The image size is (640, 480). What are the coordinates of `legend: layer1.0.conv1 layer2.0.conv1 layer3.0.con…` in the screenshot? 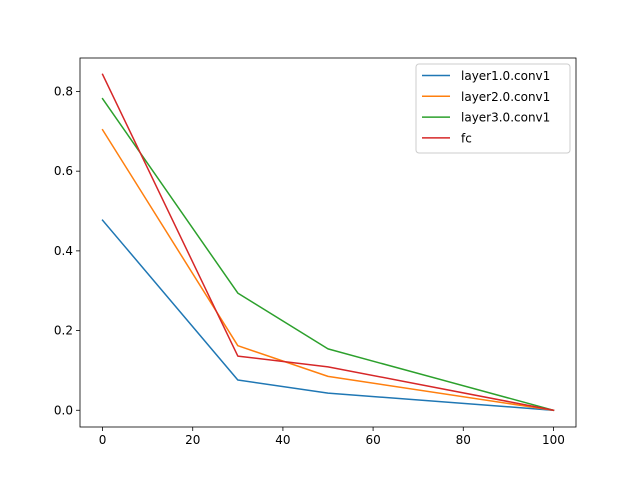 It's located at (493, 108).